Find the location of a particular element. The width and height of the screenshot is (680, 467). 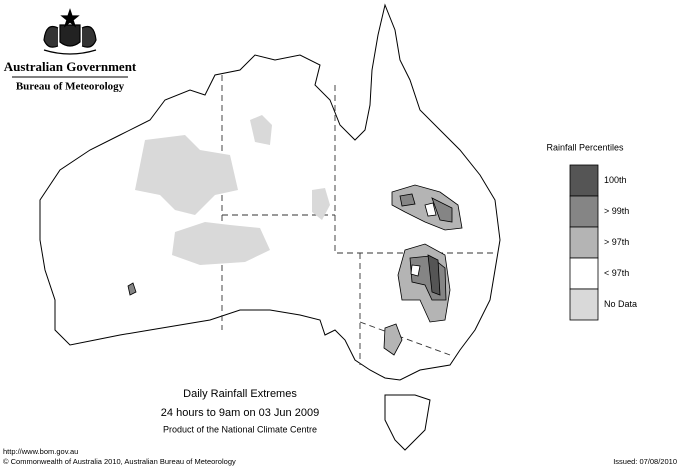

no-data-areas is located at coordinates (232, 190).